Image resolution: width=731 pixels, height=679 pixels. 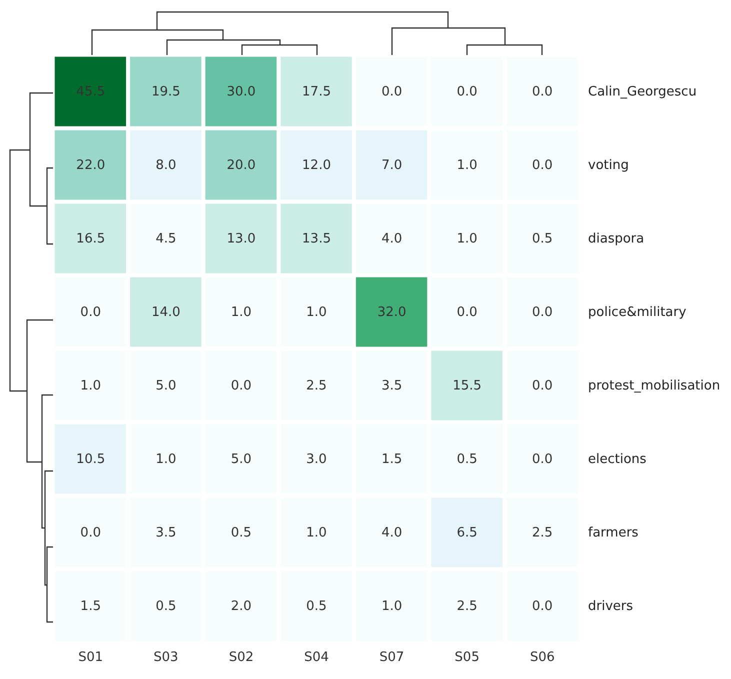 I want to click on data-label: 10.5, so click(x=91, y=459).